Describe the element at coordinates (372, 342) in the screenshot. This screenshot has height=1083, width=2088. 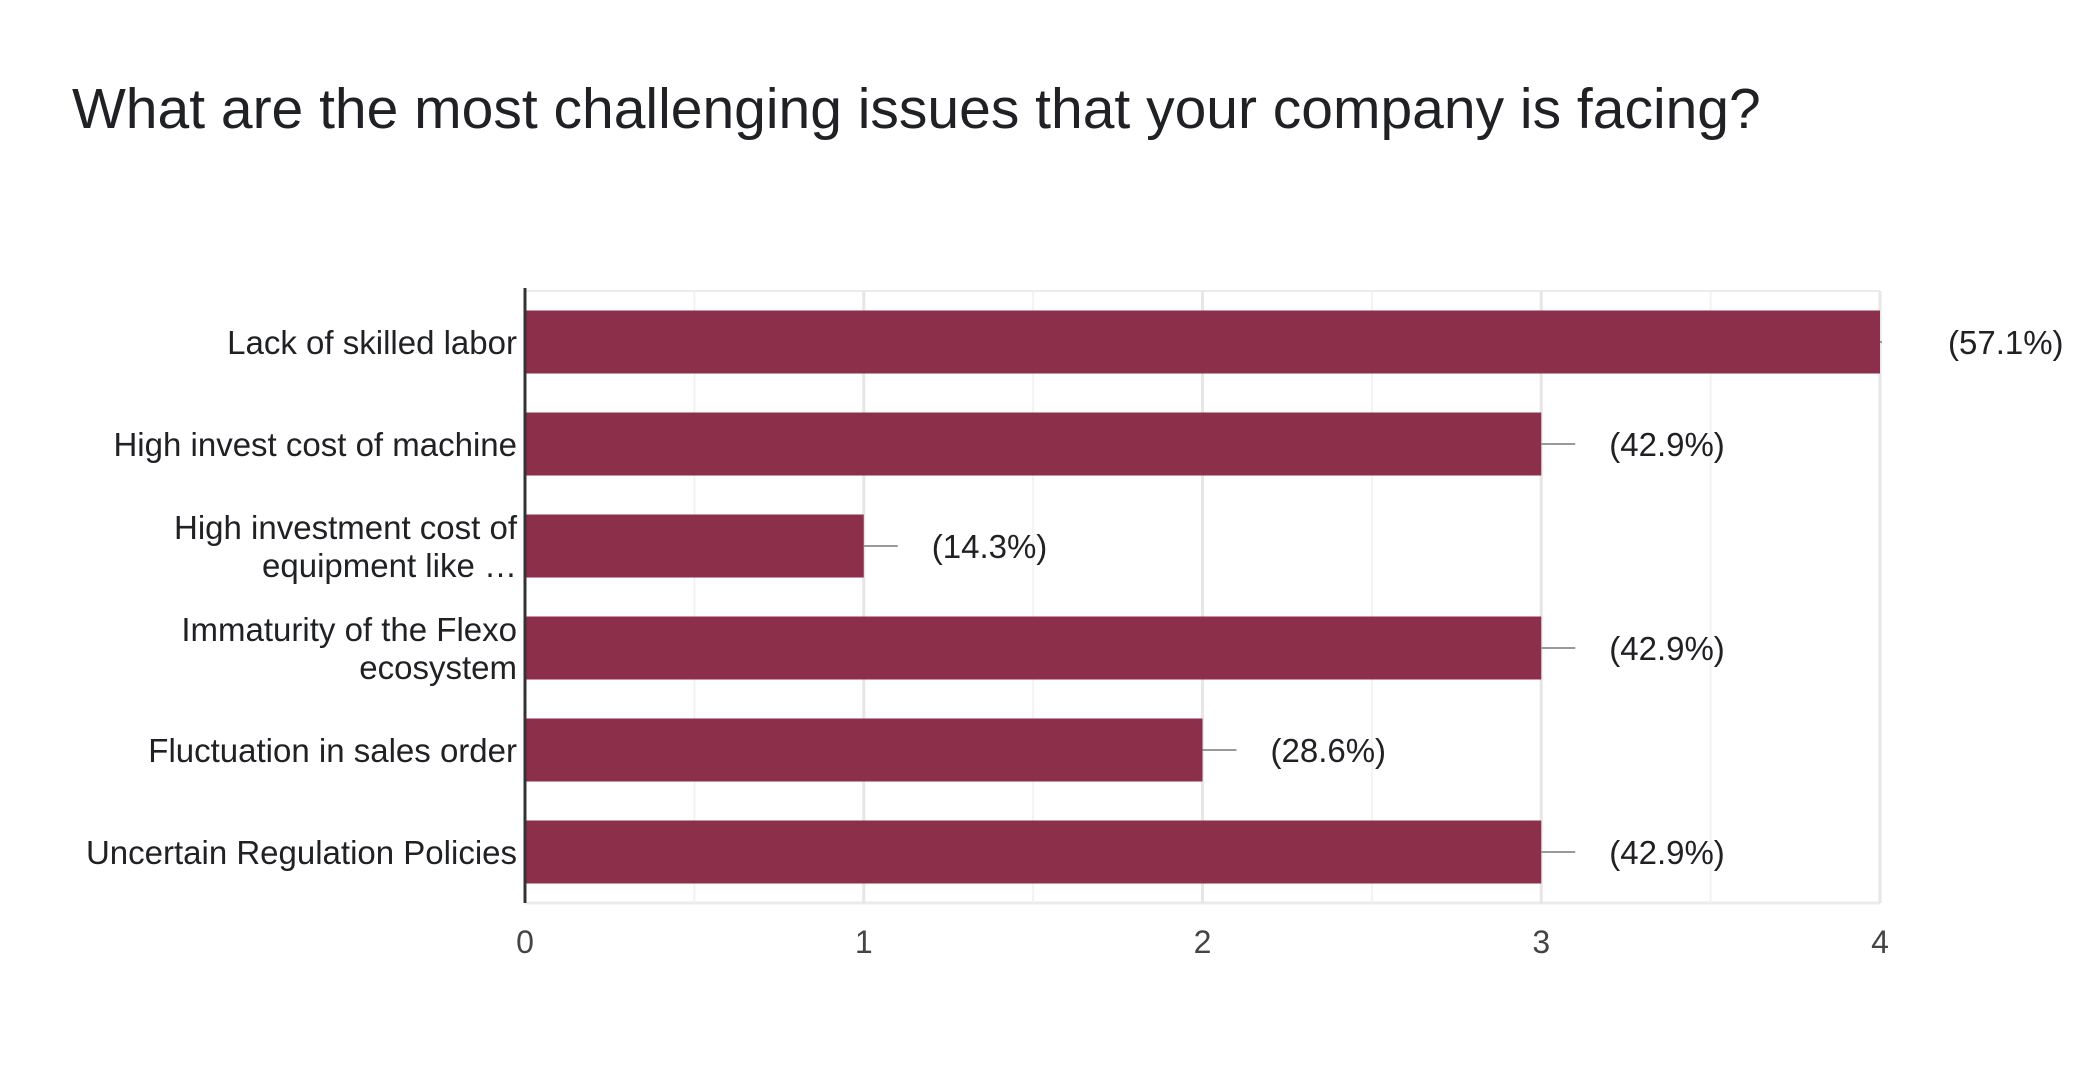
I see `category-label: Lack of skilled labor` at that location.